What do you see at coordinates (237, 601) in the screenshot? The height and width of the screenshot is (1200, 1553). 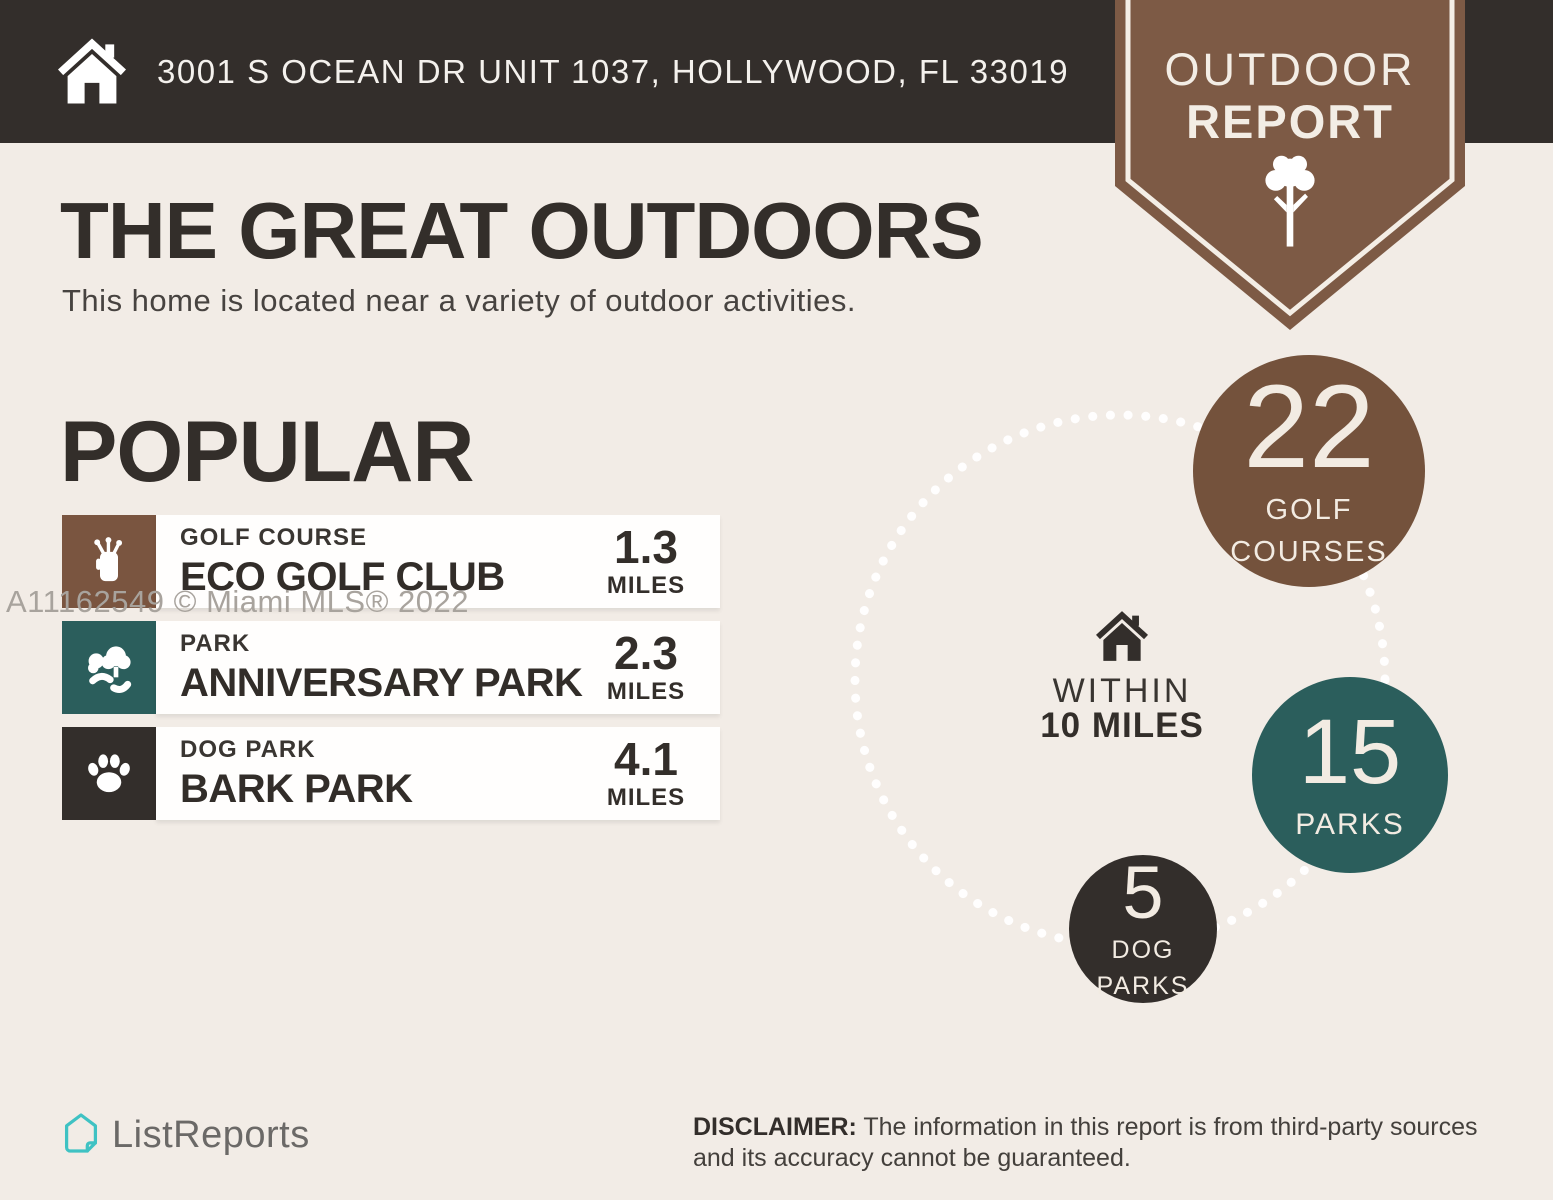 I see `mls-watermark: A11162549 © Miami MLS® 2022` at bounding box center [237, 601].